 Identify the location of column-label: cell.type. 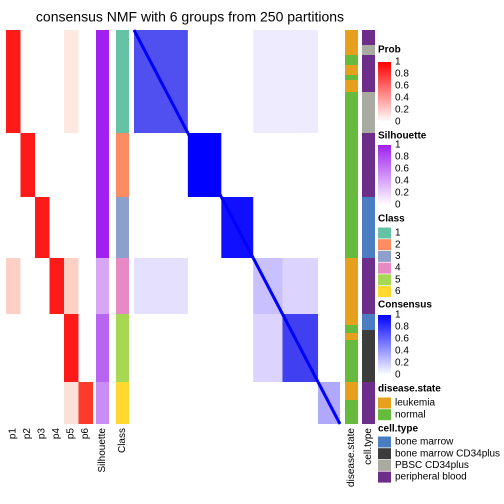
(368, 446).